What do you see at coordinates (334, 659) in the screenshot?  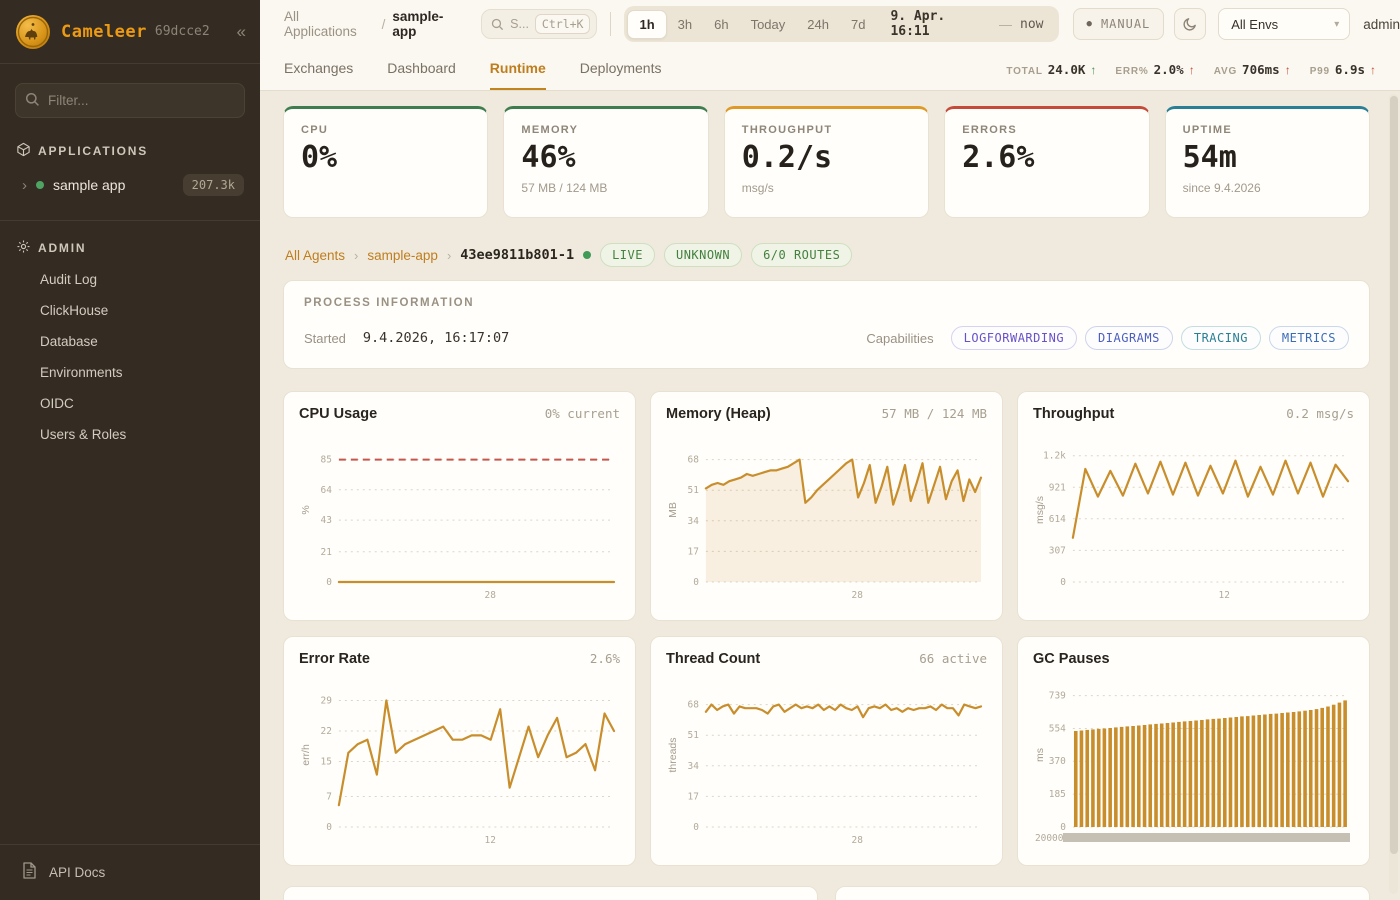 I see `chart-title: Error Rate` at bounding box center [334, 659].